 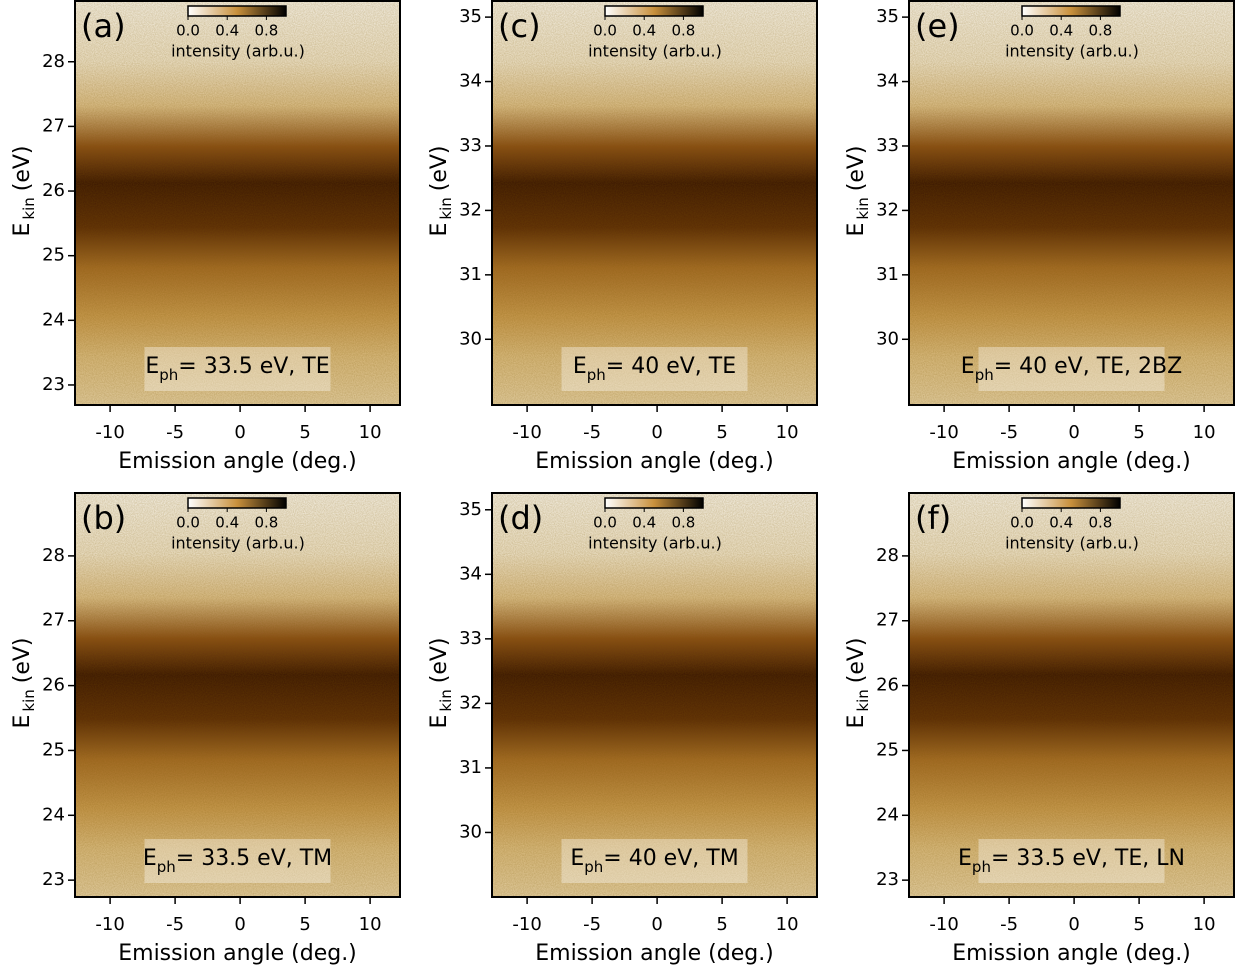 What do you see at coordinates (887, 209) in the screenshot?
I see `y-tick-label: 32` at bounding box center [887, 209].